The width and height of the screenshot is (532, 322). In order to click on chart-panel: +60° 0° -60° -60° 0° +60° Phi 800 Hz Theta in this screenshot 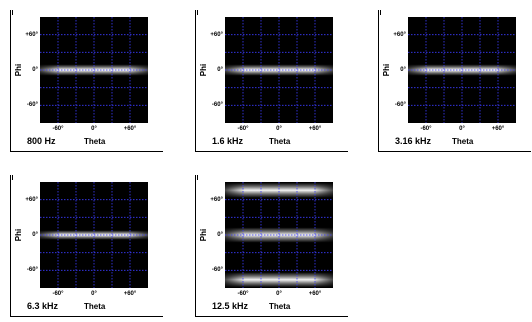, I will do `click(86, 81)`.